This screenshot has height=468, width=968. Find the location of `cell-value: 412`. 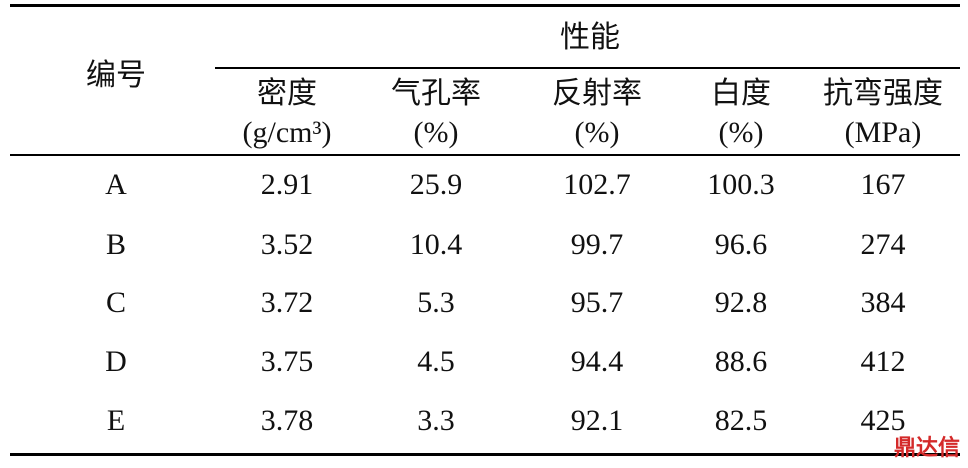

cell-value: 412 is located at coordinates (883, 361).